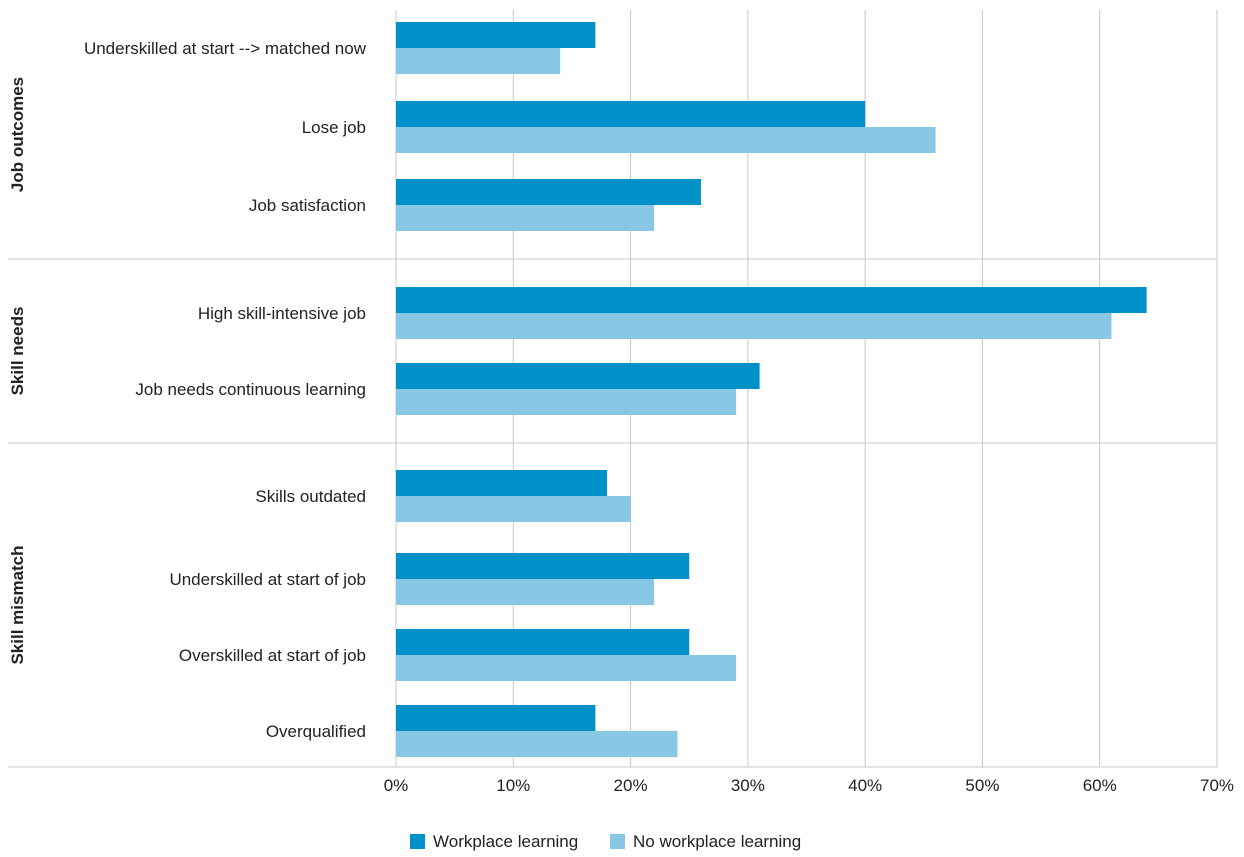 Image resolution: width=1244 pixels, height=857 pixels. I want to click on x-tick-label: 70%, so click(1217, 785).